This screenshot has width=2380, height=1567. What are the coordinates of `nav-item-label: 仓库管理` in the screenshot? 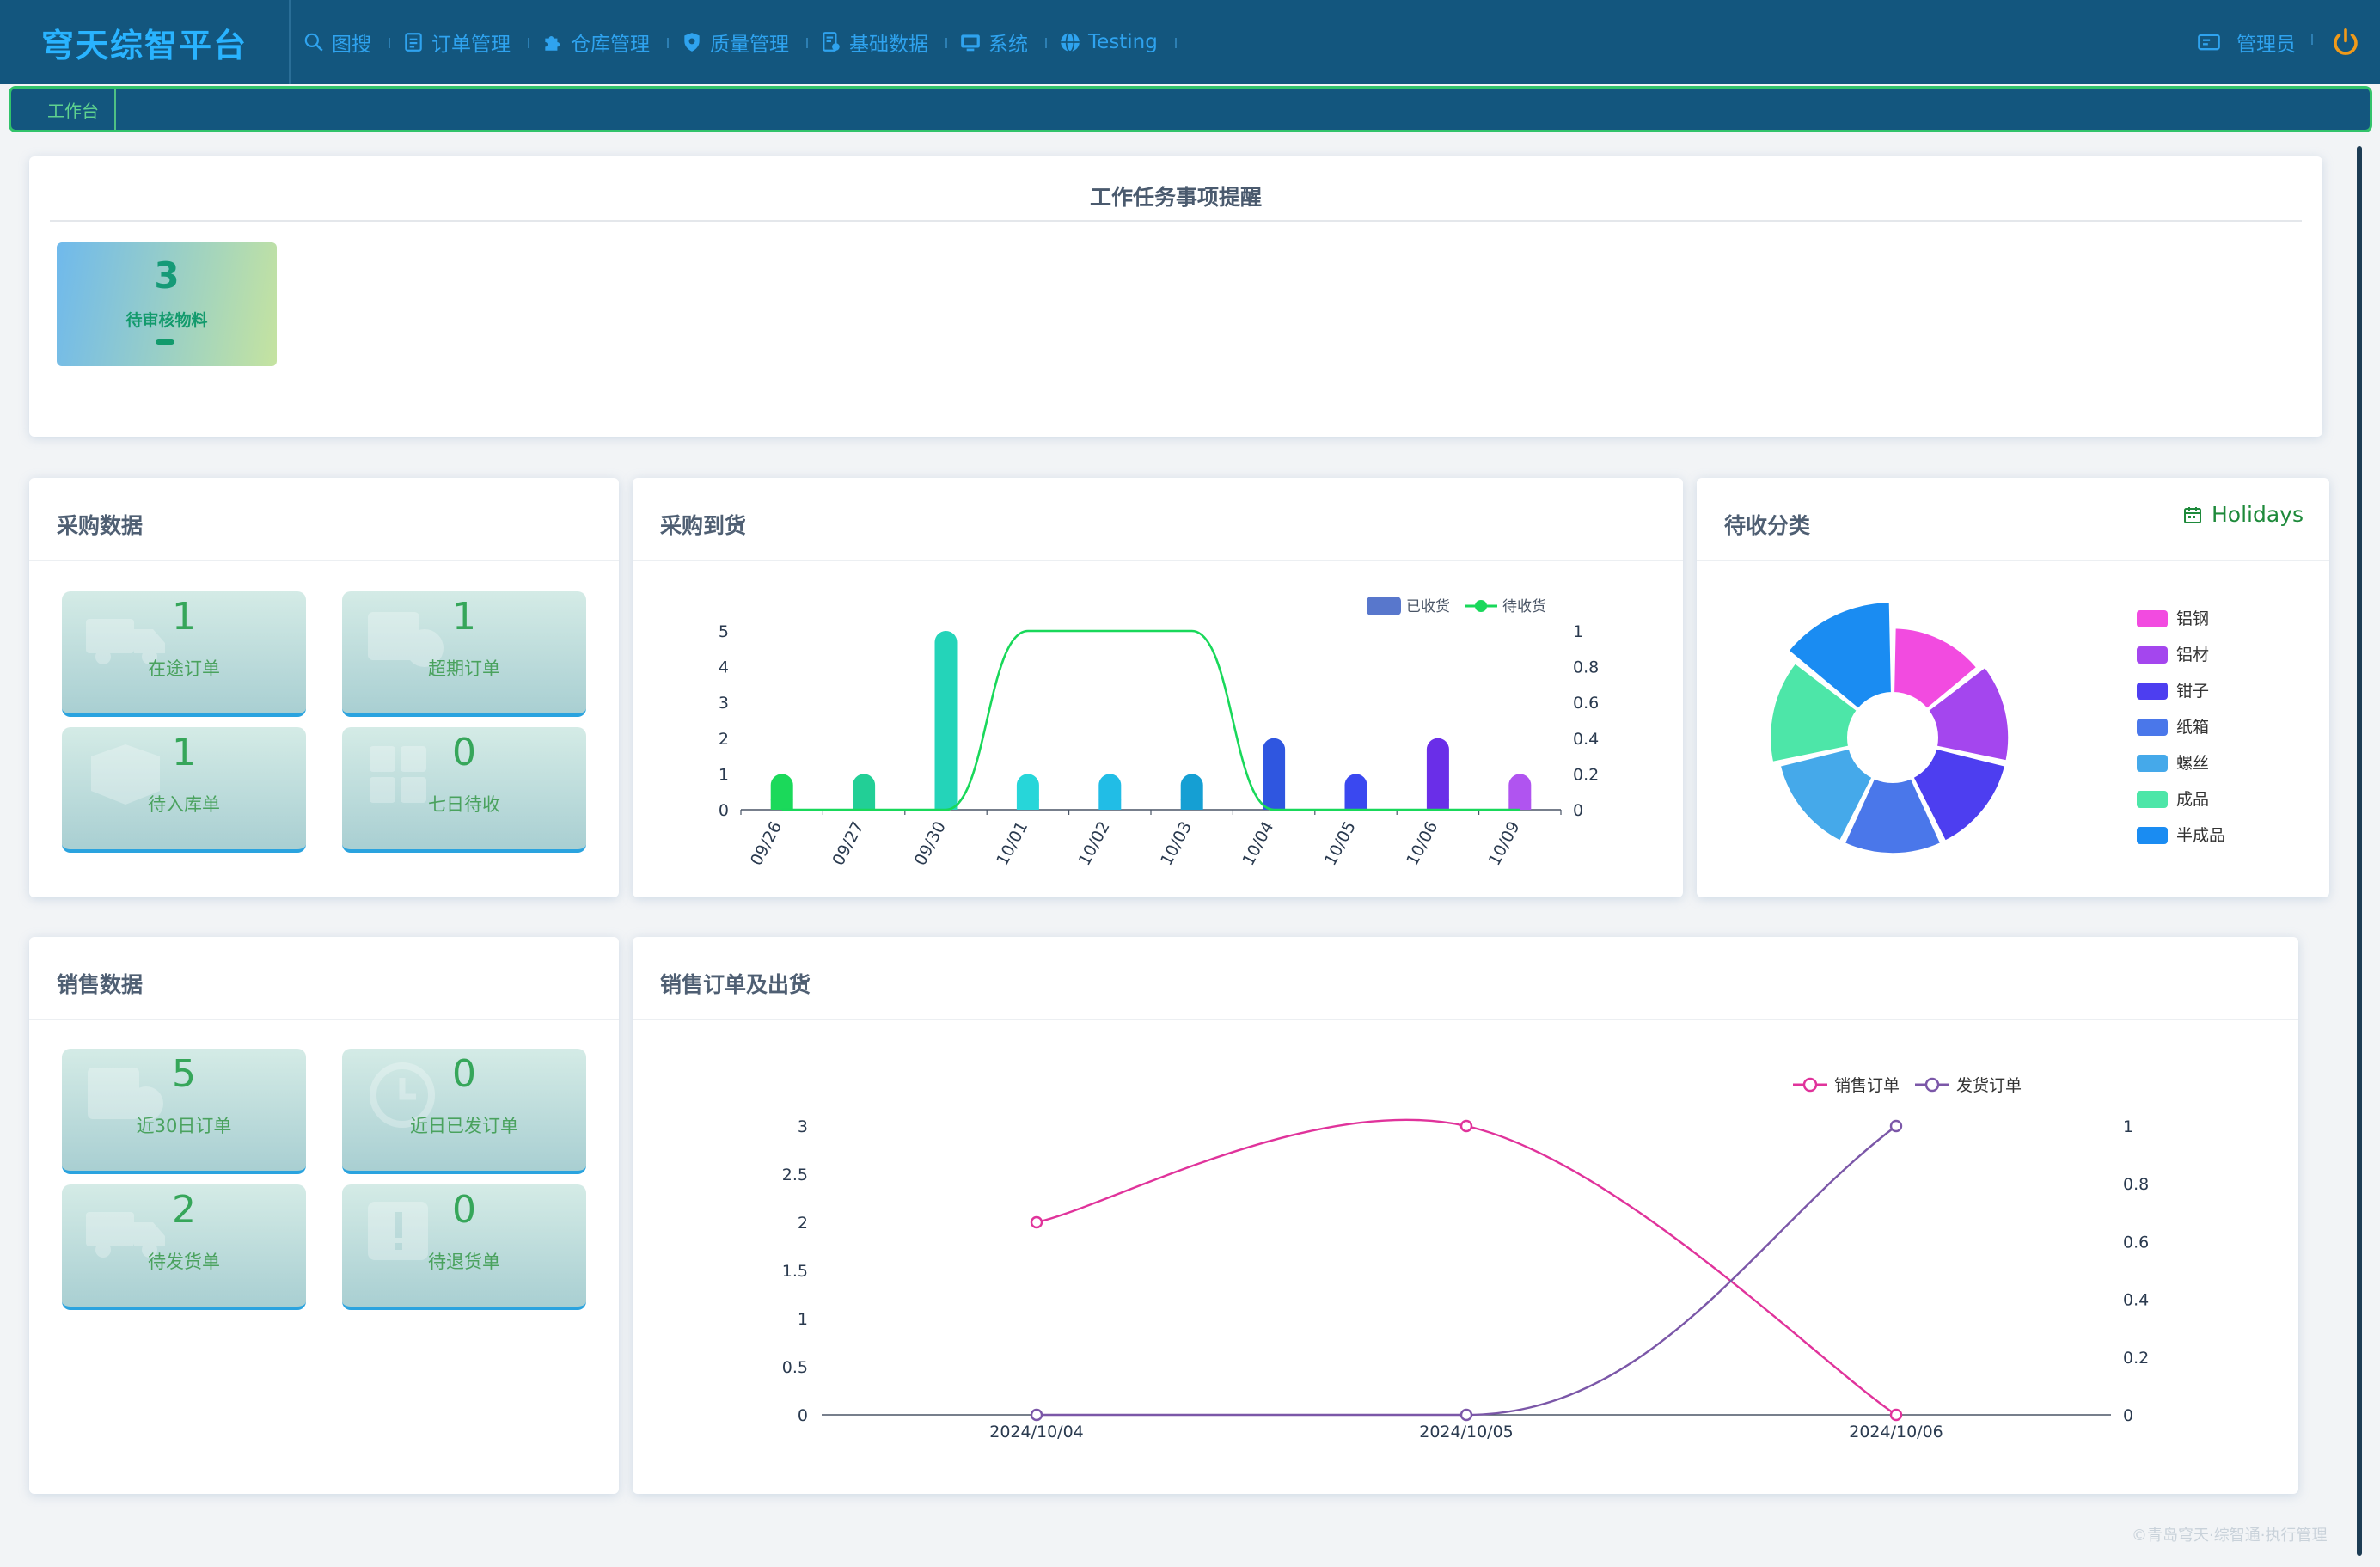 It's located at (610, 45).